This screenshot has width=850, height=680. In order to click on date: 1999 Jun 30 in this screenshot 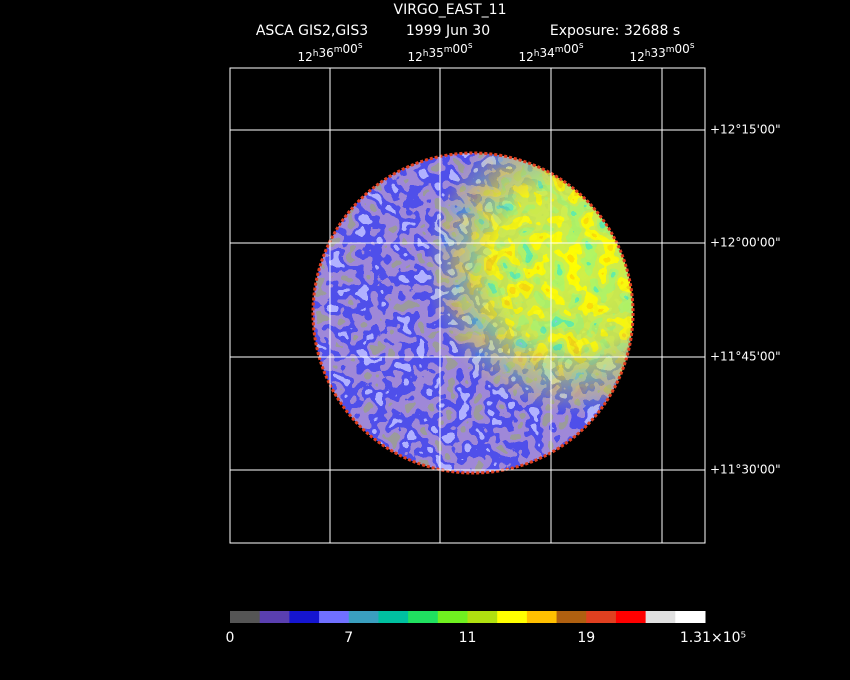, I will do `click(448, 31)`.